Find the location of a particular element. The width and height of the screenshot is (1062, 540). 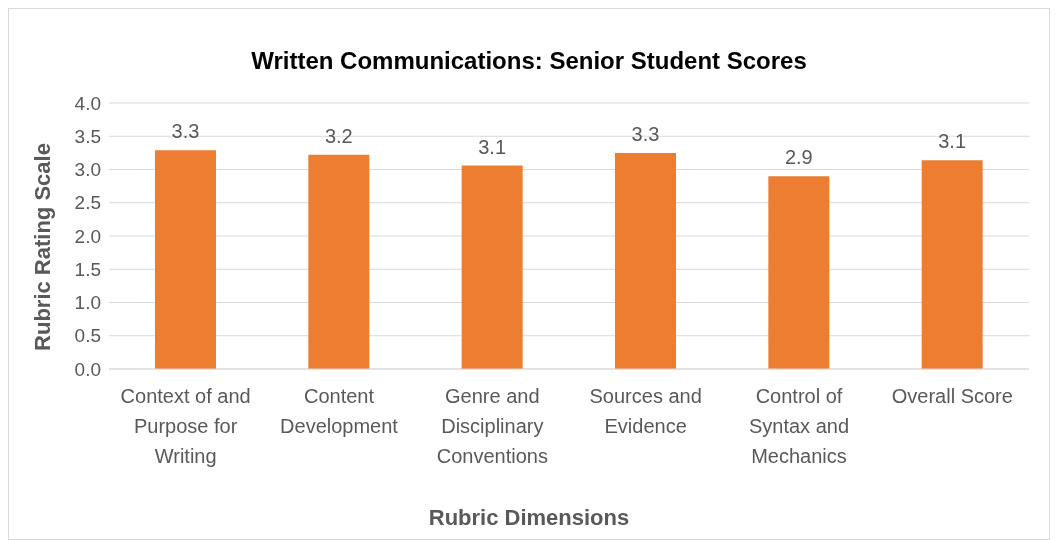

y-tick-label: 3.0 is located at coordinates (87, 170).